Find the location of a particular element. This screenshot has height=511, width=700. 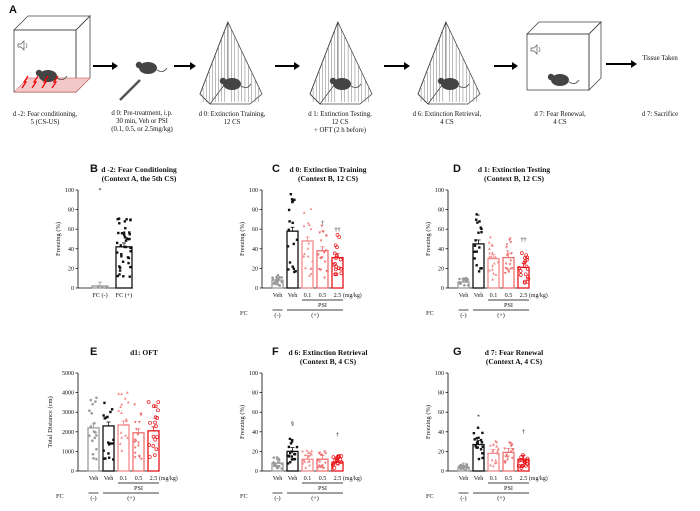

timeline-caption-s3: d 0: Extinction Training, is located at coordinates (232, 114).